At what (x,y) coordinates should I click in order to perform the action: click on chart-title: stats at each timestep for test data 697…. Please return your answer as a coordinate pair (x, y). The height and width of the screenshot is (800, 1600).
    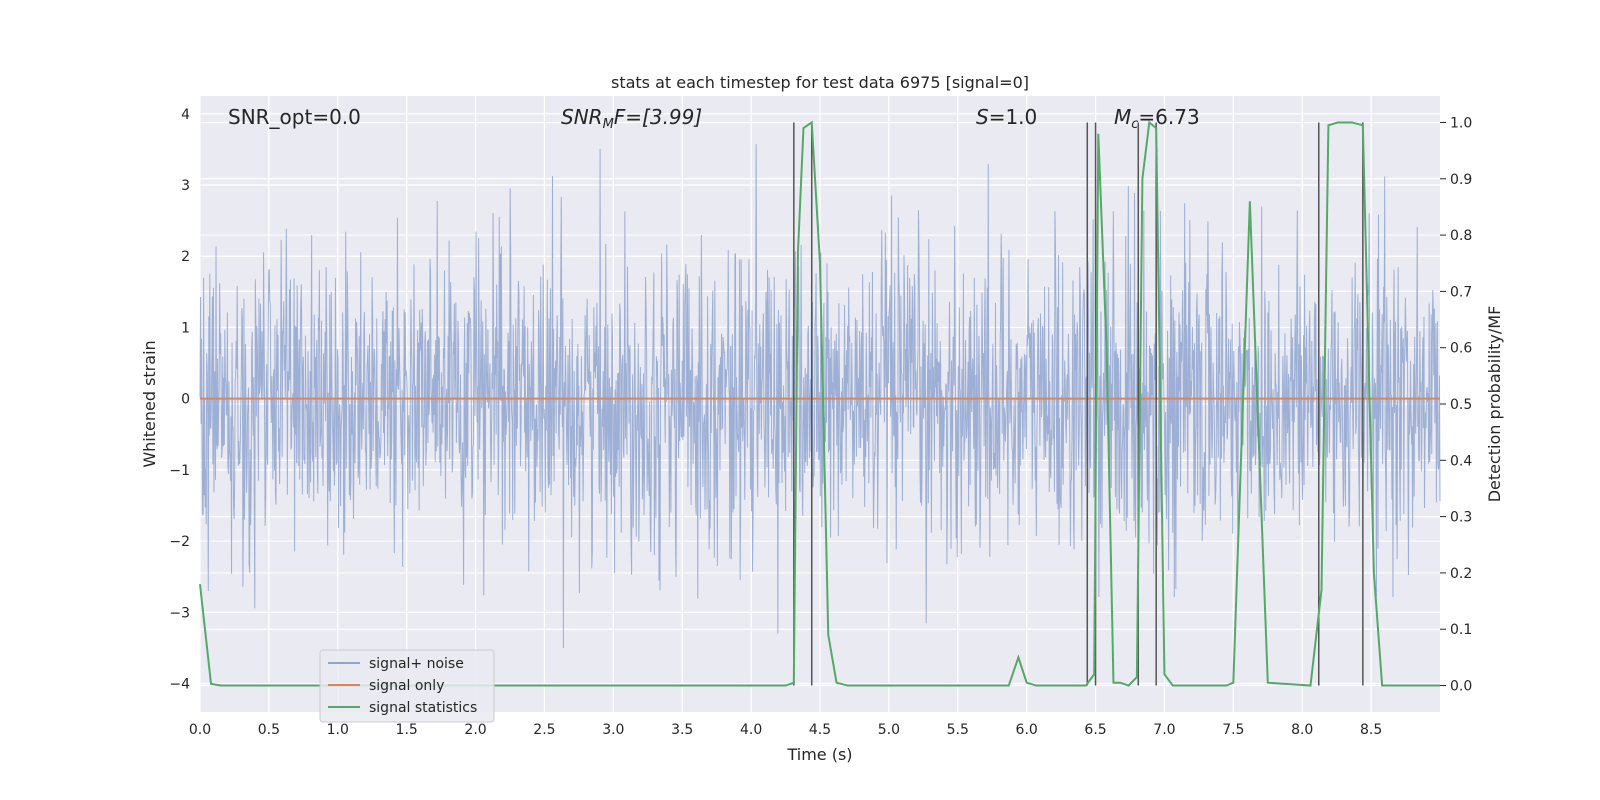
    Looking at the image, I should click on (820, 82).